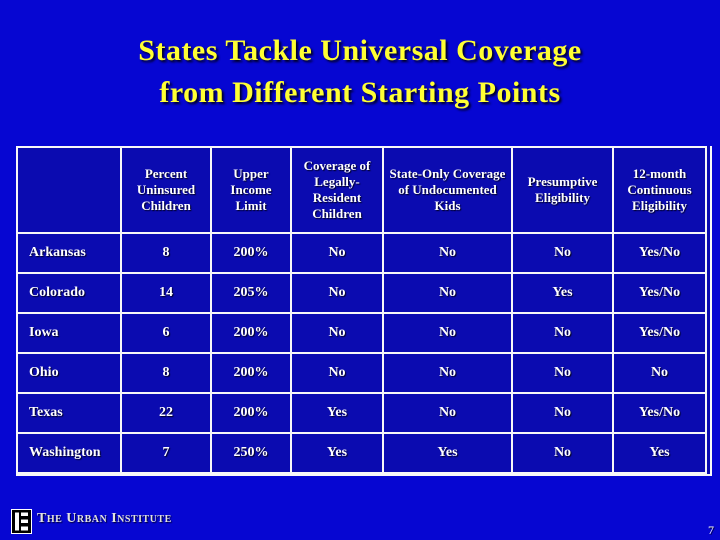 Image resolution: width=720 pixels, height=540 pixels. I want to click on cell-value: 250%, so click(251, 453).